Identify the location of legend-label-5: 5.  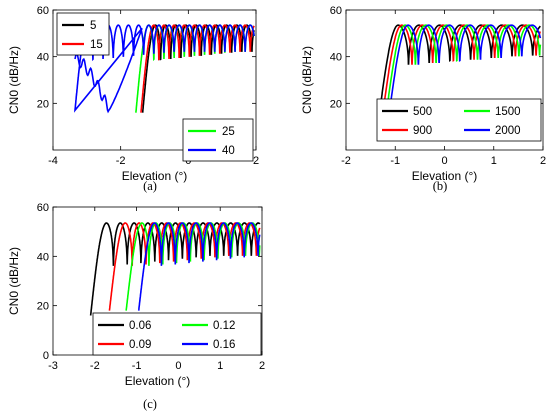
(93, 26).